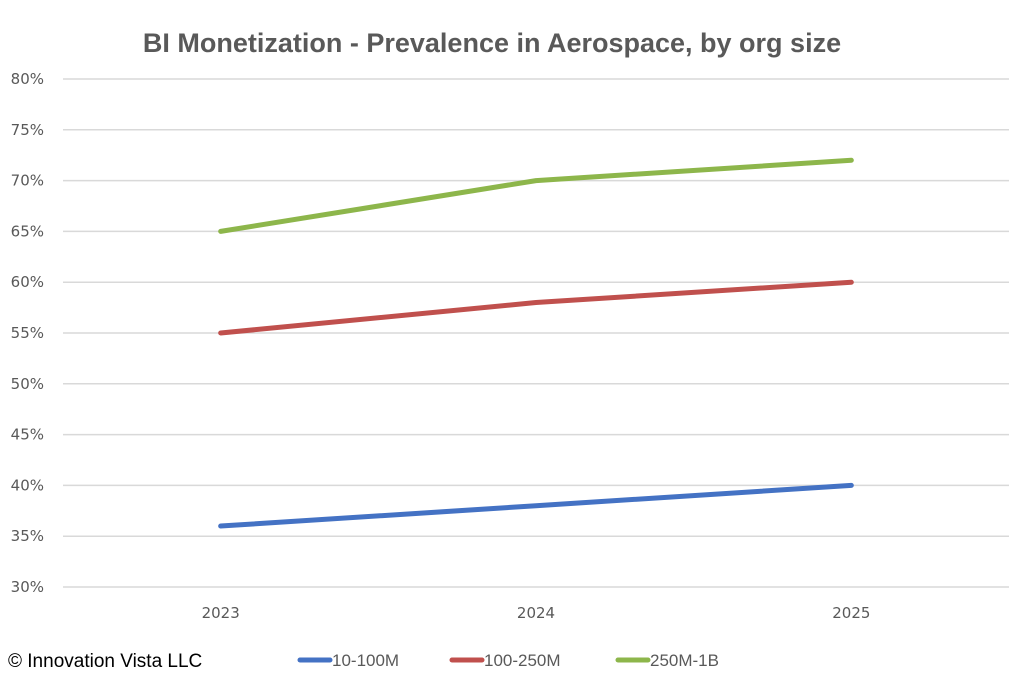 Image resolution: width=1024 pixels, height=686 pixels. Describe the element at coordinates (27, 181) in the screenshot. I see `y-tick-label: 70%` at that location.